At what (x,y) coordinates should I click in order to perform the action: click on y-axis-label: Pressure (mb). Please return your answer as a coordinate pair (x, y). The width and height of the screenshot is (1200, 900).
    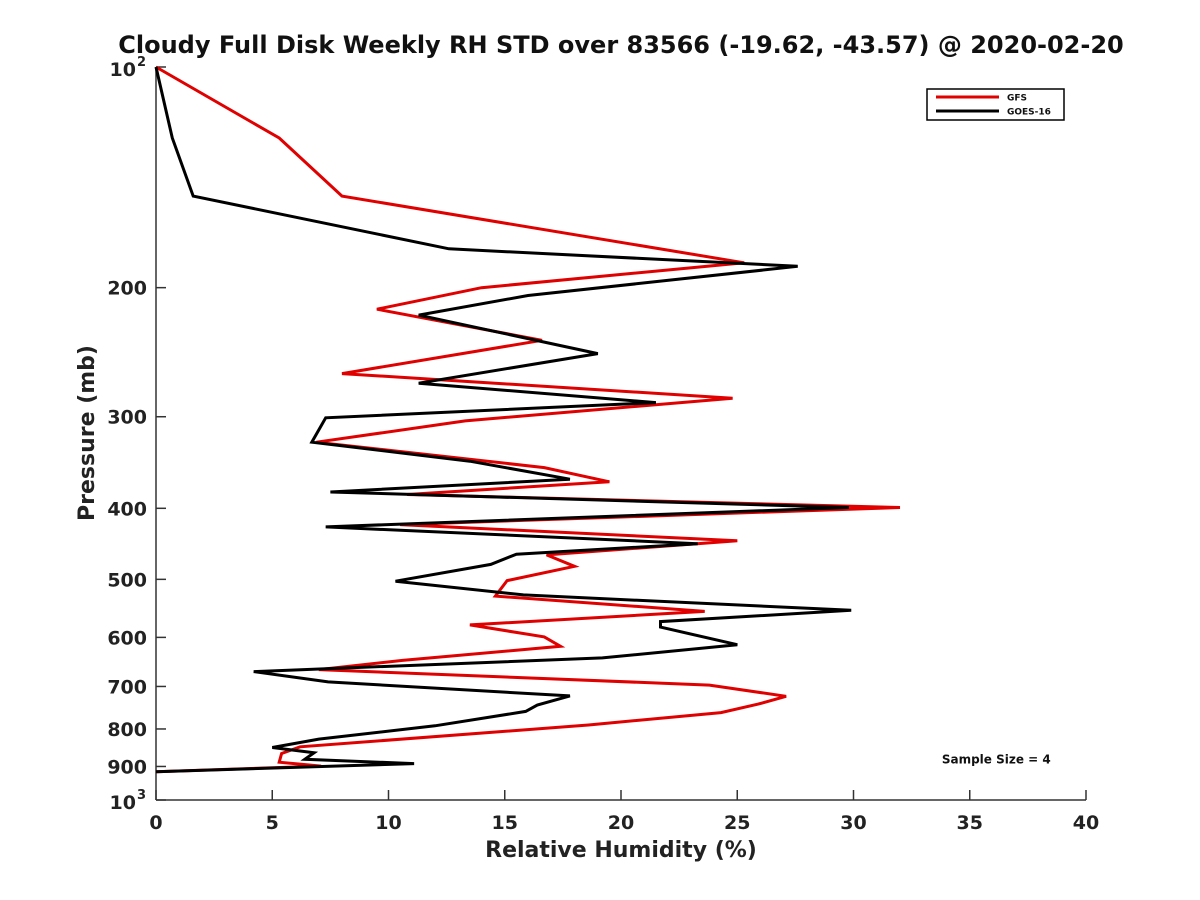
    Looking at the image, I should click on (87, 433).